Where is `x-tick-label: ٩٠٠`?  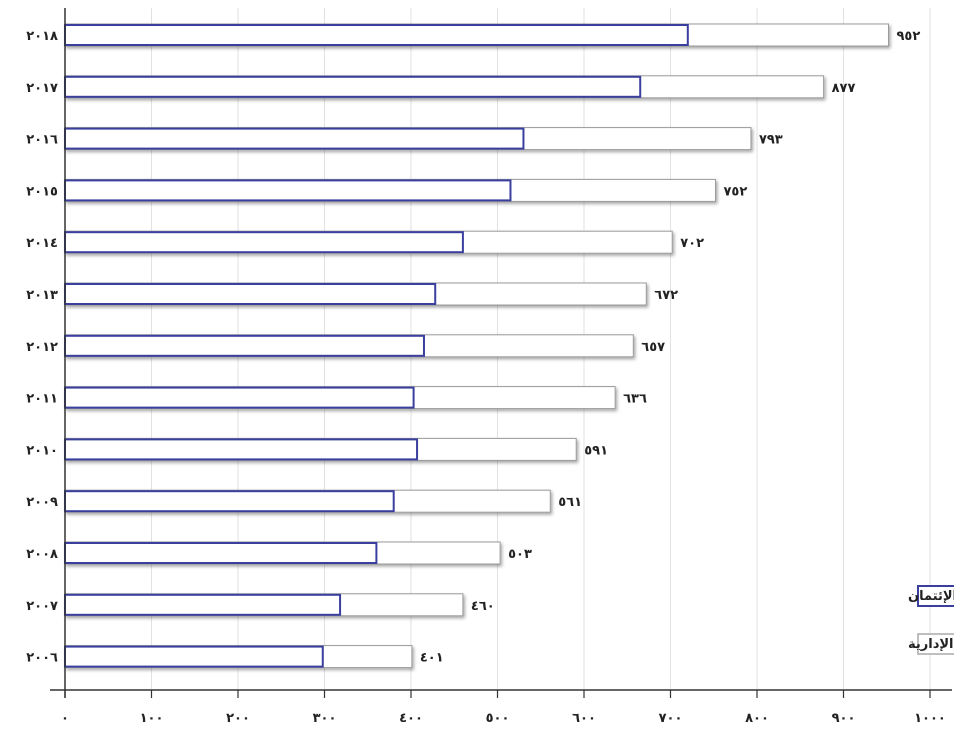 x-tick-label: ٩٠٠ is located at coordinates (844, 718).